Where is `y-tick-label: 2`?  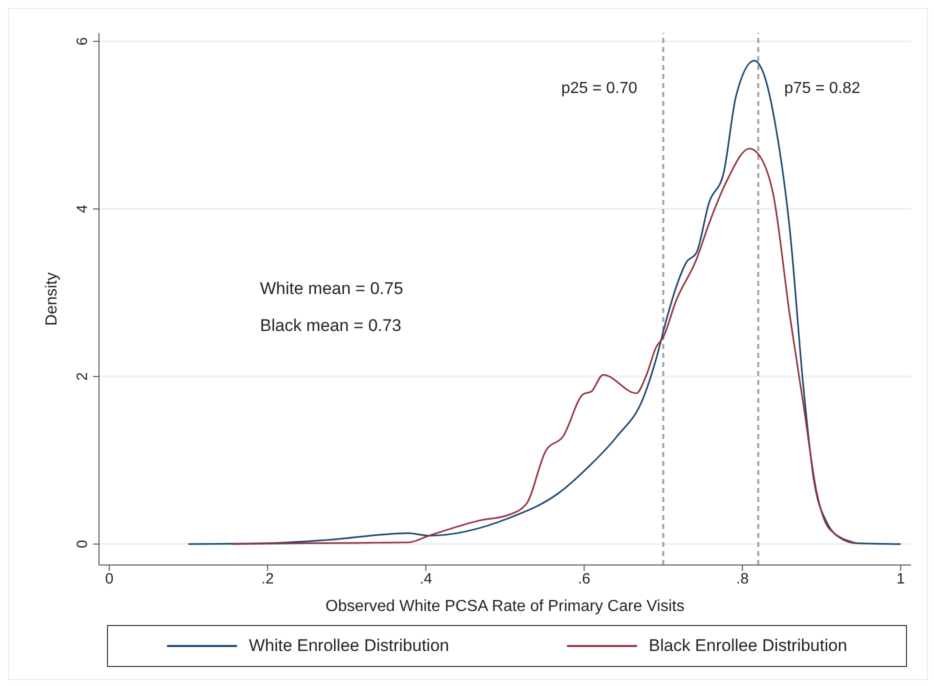
y-tick-label: 2 is located at coordinates (82, 376).